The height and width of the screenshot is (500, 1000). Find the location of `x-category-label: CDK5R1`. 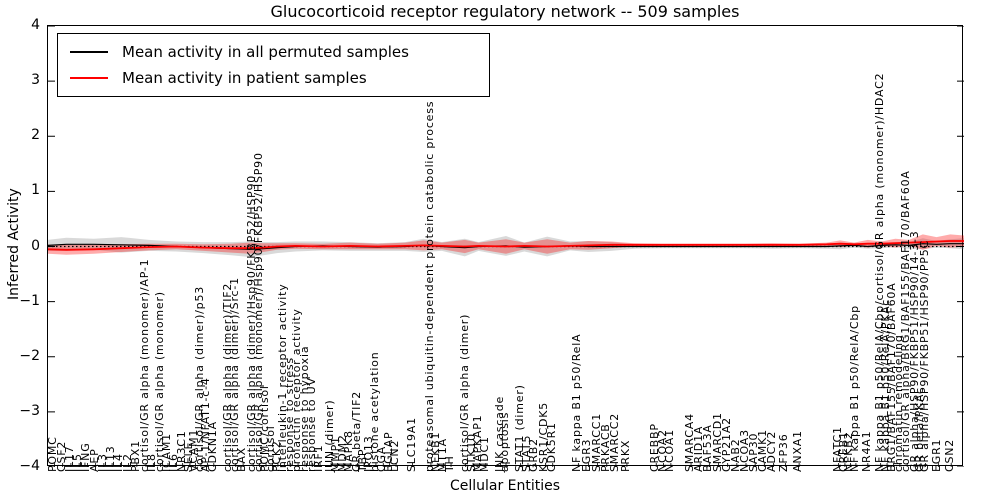

x-category-label: CDK5R1 is located at coordinates (551, 447).